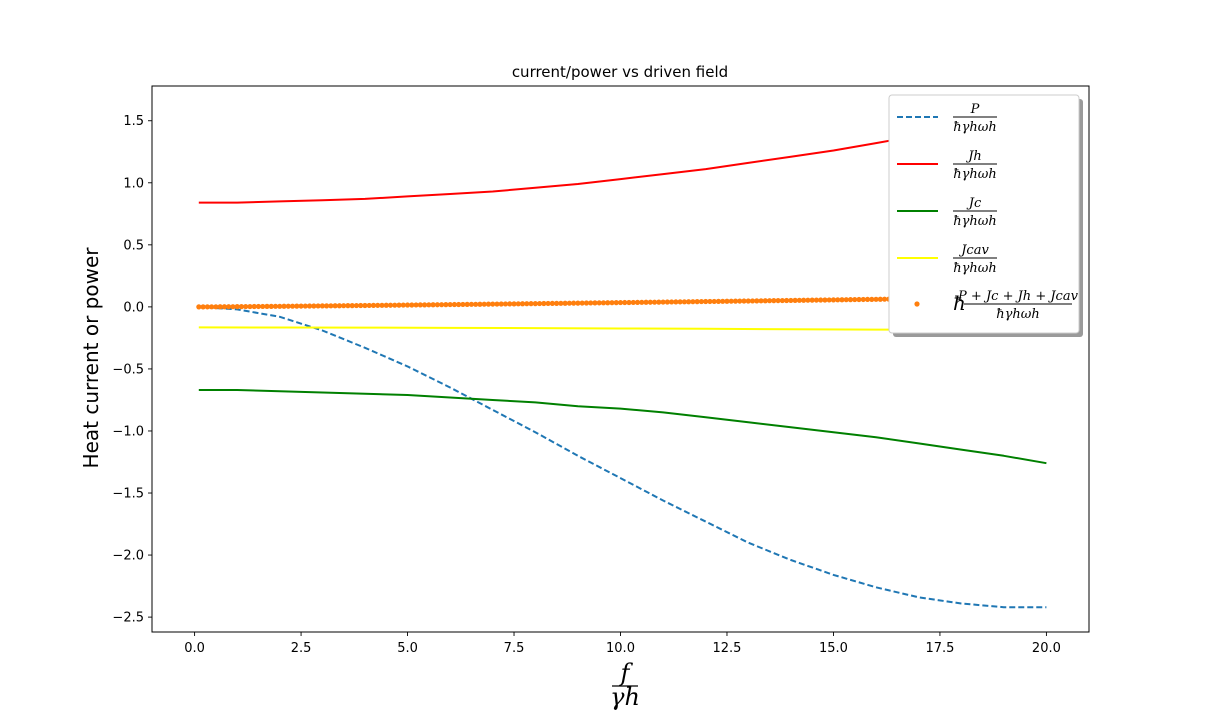  What do you see at coordinates (917, 304) in the screenshot?
I see `legend-sum-marker` at bounding box center [917, 304].